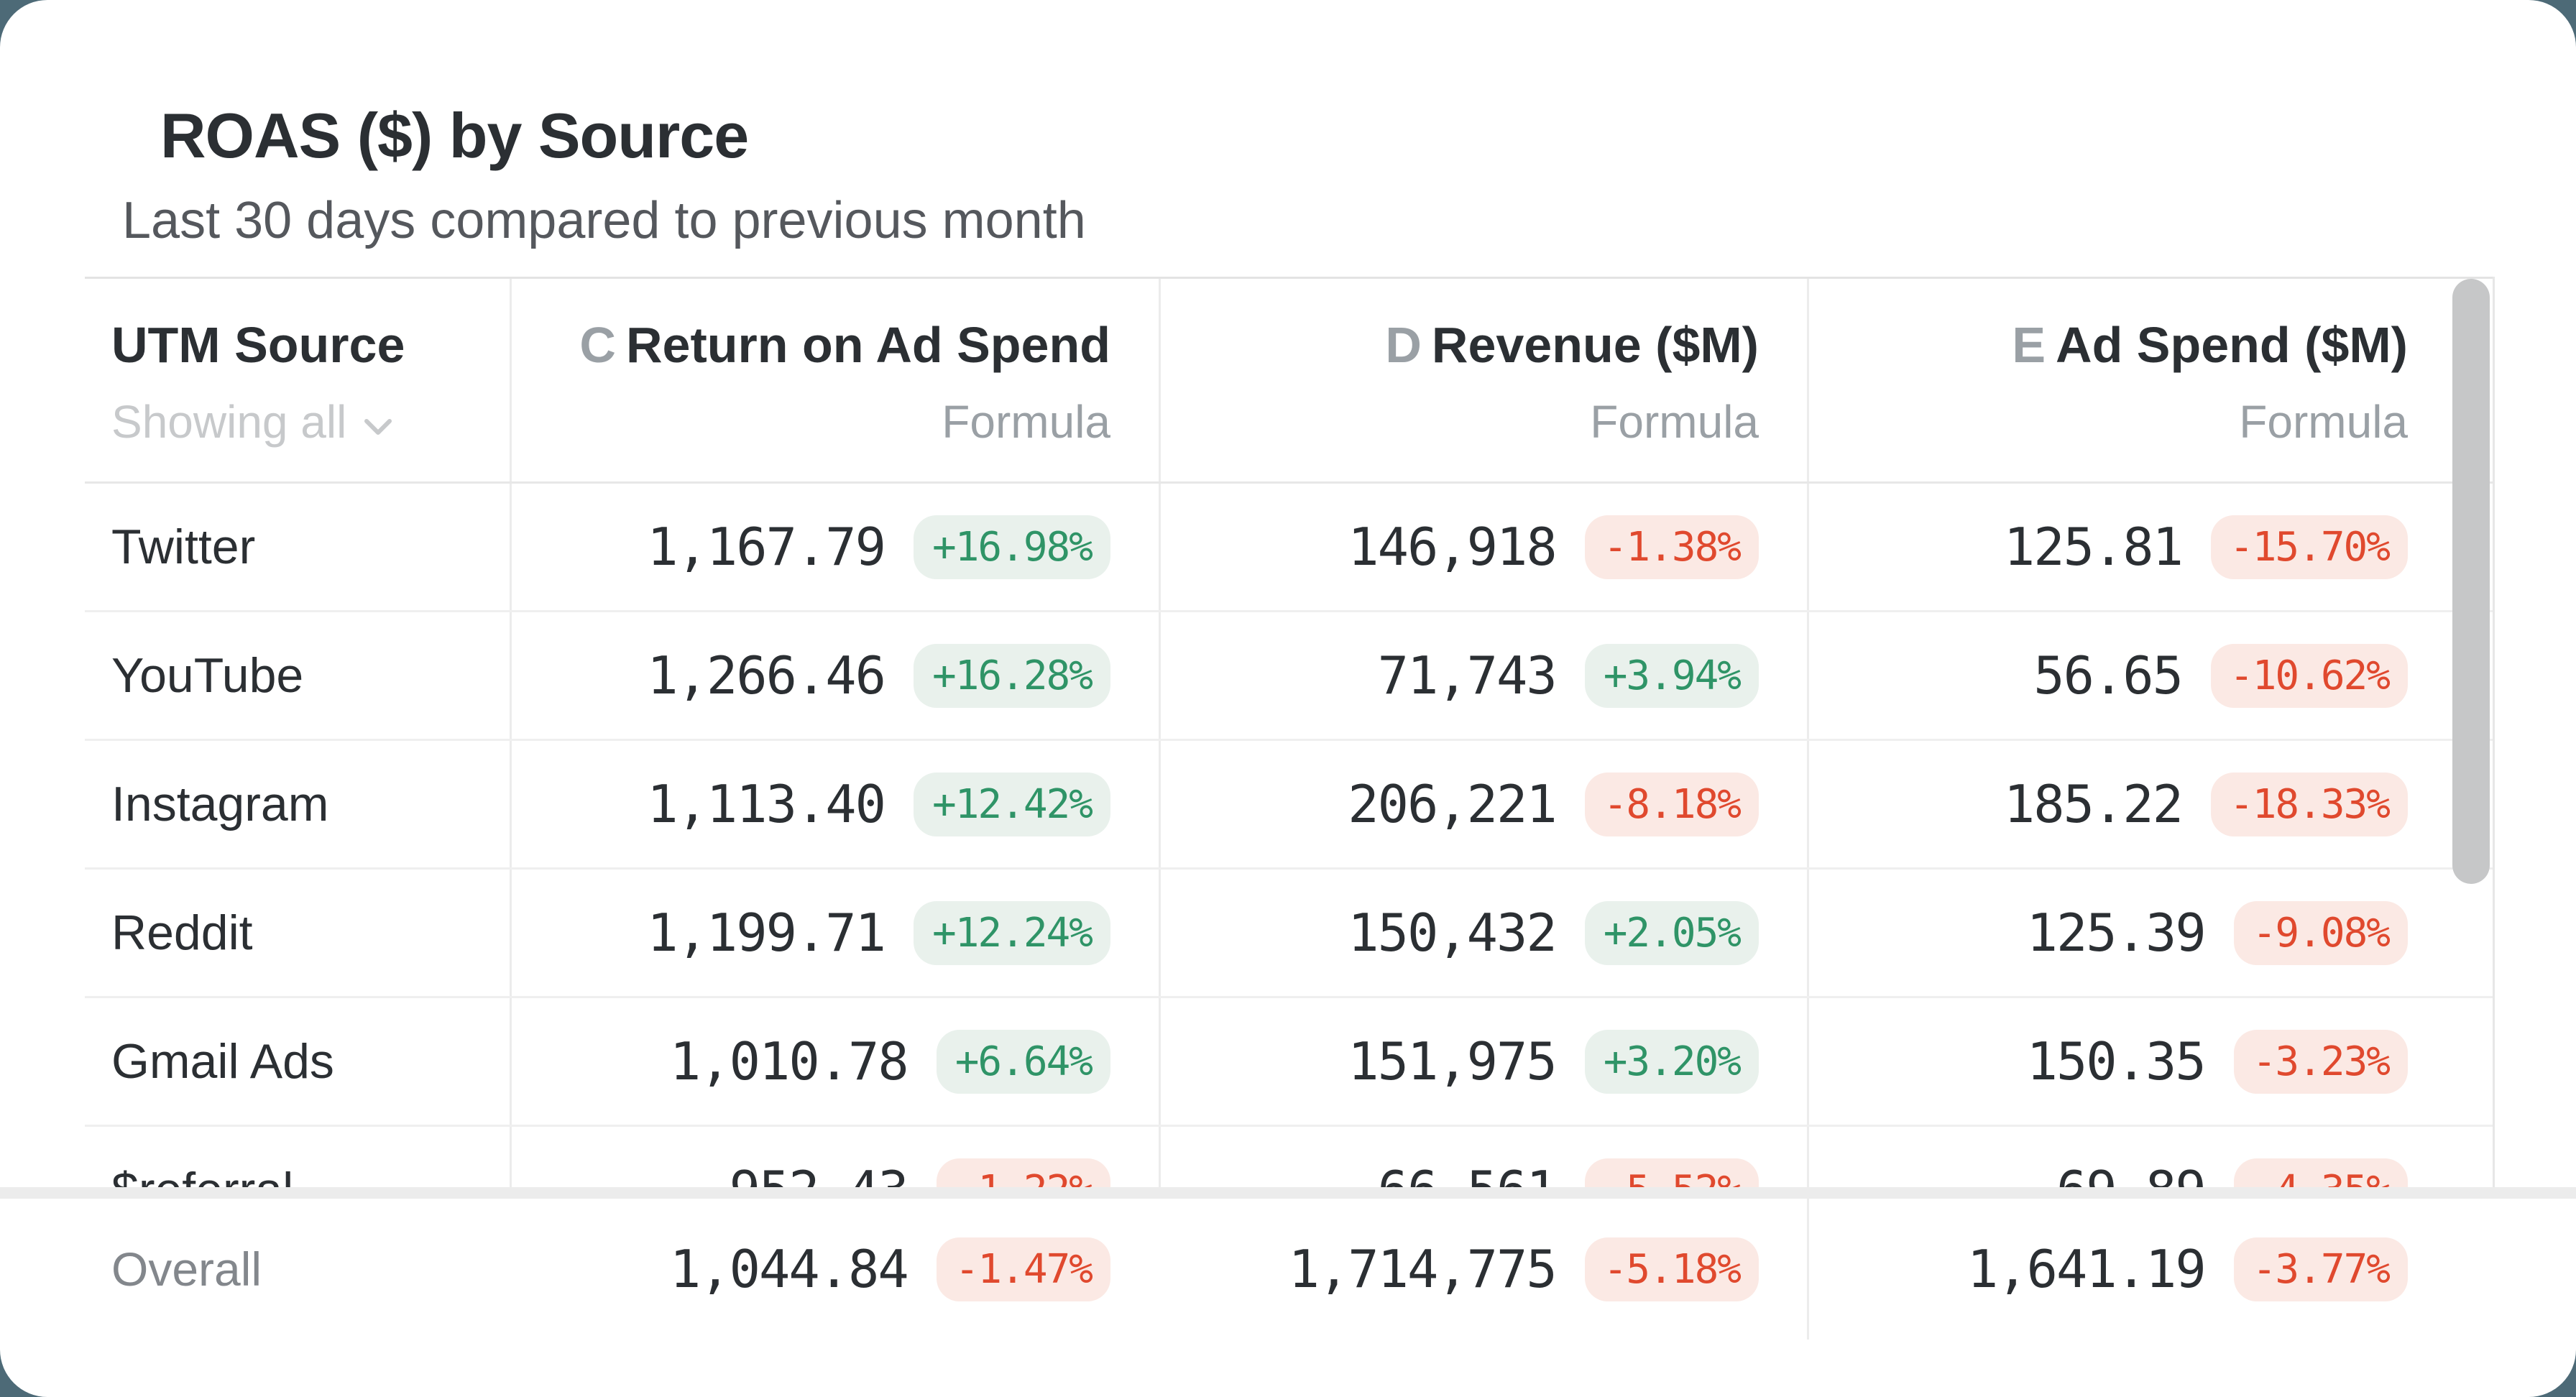 This screenshot has width=2576, height=1397. What do you see at coordinates (1289, 482) in the screenshot?
I see `header-bottom-border` at bounding box center [1289, 482].